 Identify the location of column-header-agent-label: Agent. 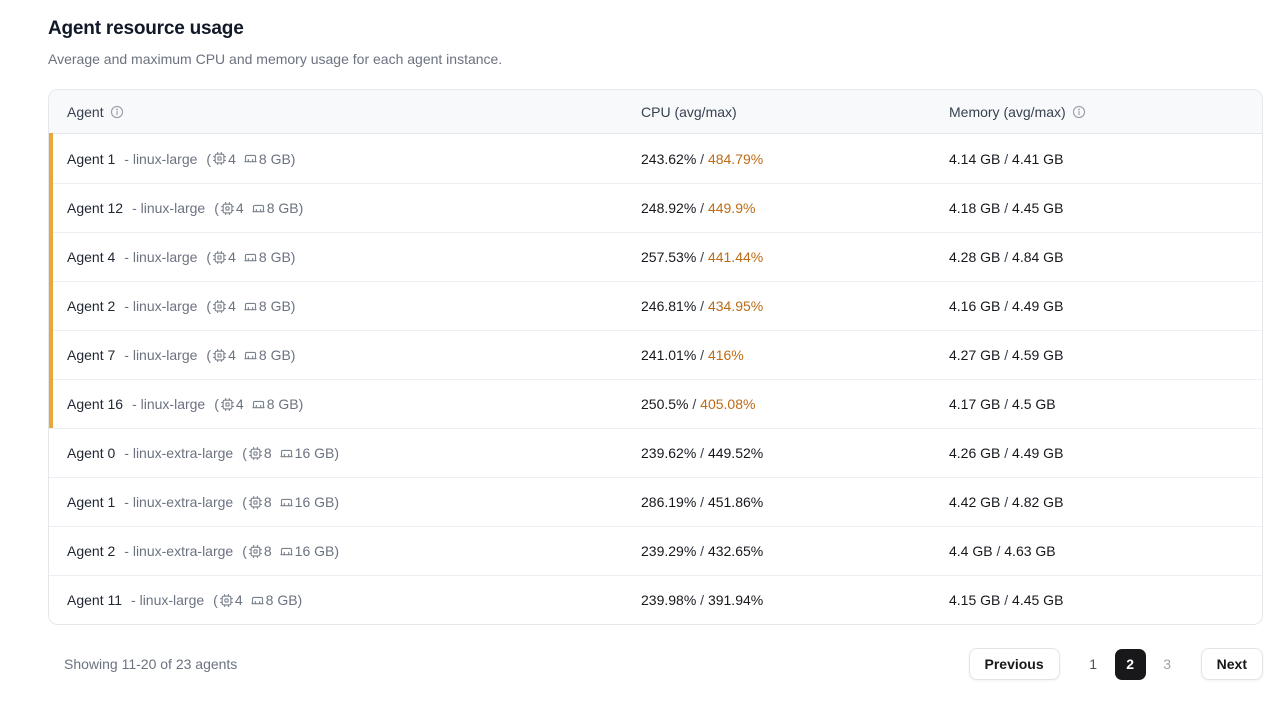
(85, 111).